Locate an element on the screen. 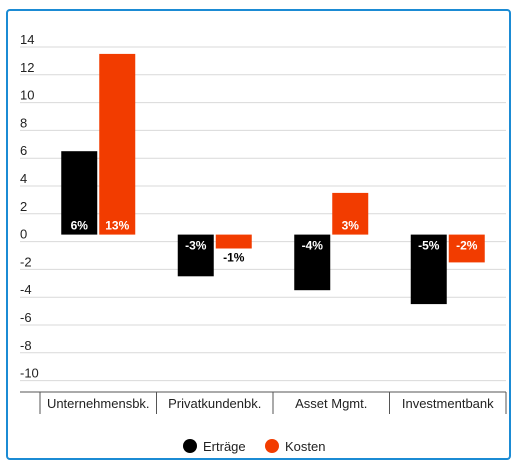 The height and width of the screenshot is (474, 528). data-label: -1% is located at coordinates (234, 258).